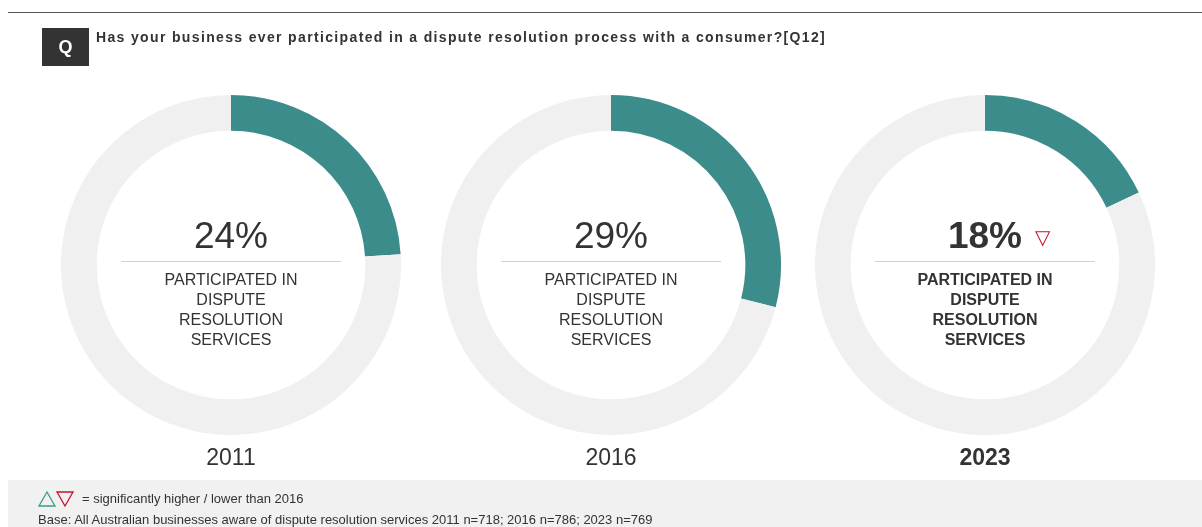 The image size is (1202, 527). What do you see at coordinates (193, 498) in the screenshot?
I see `text: = significantly higher / lower than 2016` at bounding box center [193, 498].